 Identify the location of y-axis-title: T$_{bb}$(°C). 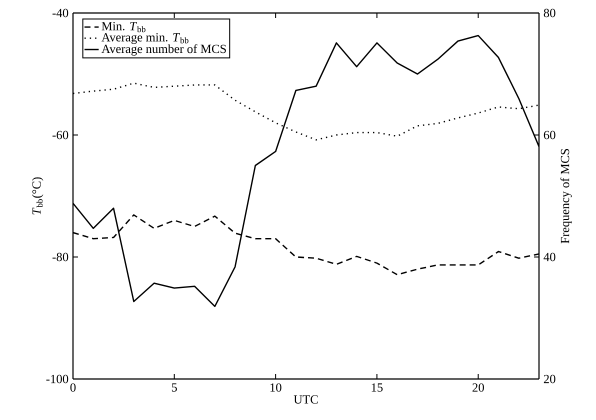
(38, 195).